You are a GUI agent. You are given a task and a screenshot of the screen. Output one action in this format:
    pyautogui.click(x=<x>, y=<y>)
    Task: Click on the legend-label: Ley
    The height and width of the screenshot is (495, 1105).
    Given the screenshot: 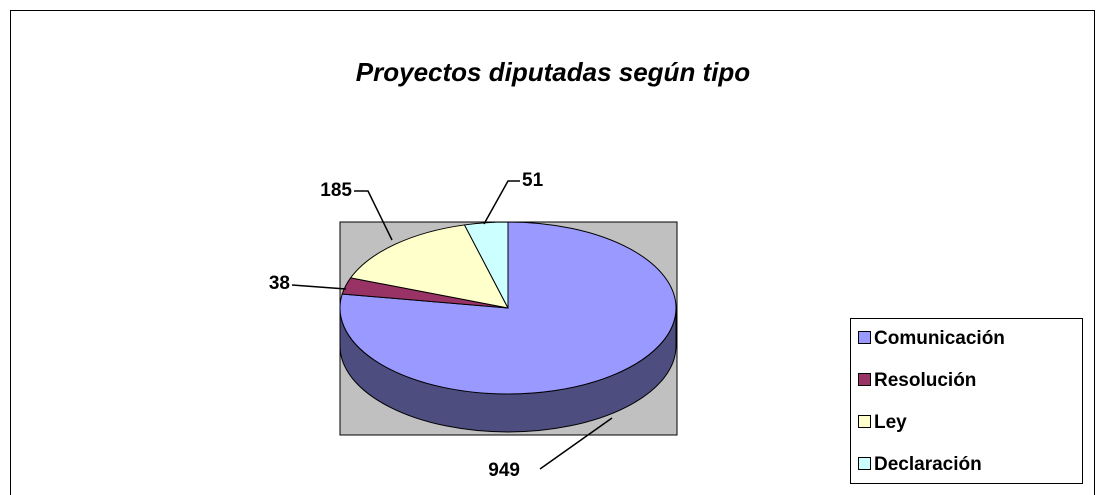 What is the action you would take?
    pyautogui.click(x=890, y=422)
    